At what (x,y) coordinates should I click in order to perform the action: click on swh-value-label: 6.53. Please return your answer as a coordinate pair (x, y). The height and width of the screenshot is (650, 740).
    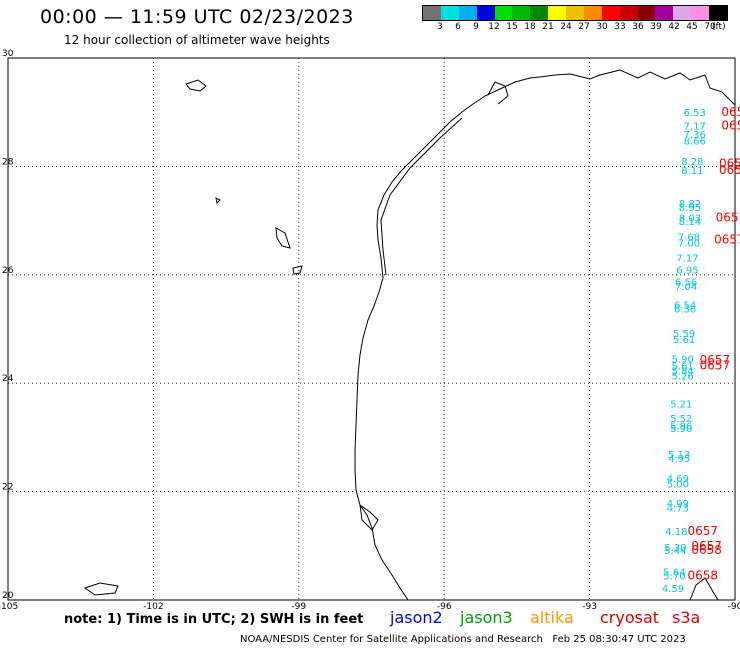
    Looking at the image, I should click on (695, 113).